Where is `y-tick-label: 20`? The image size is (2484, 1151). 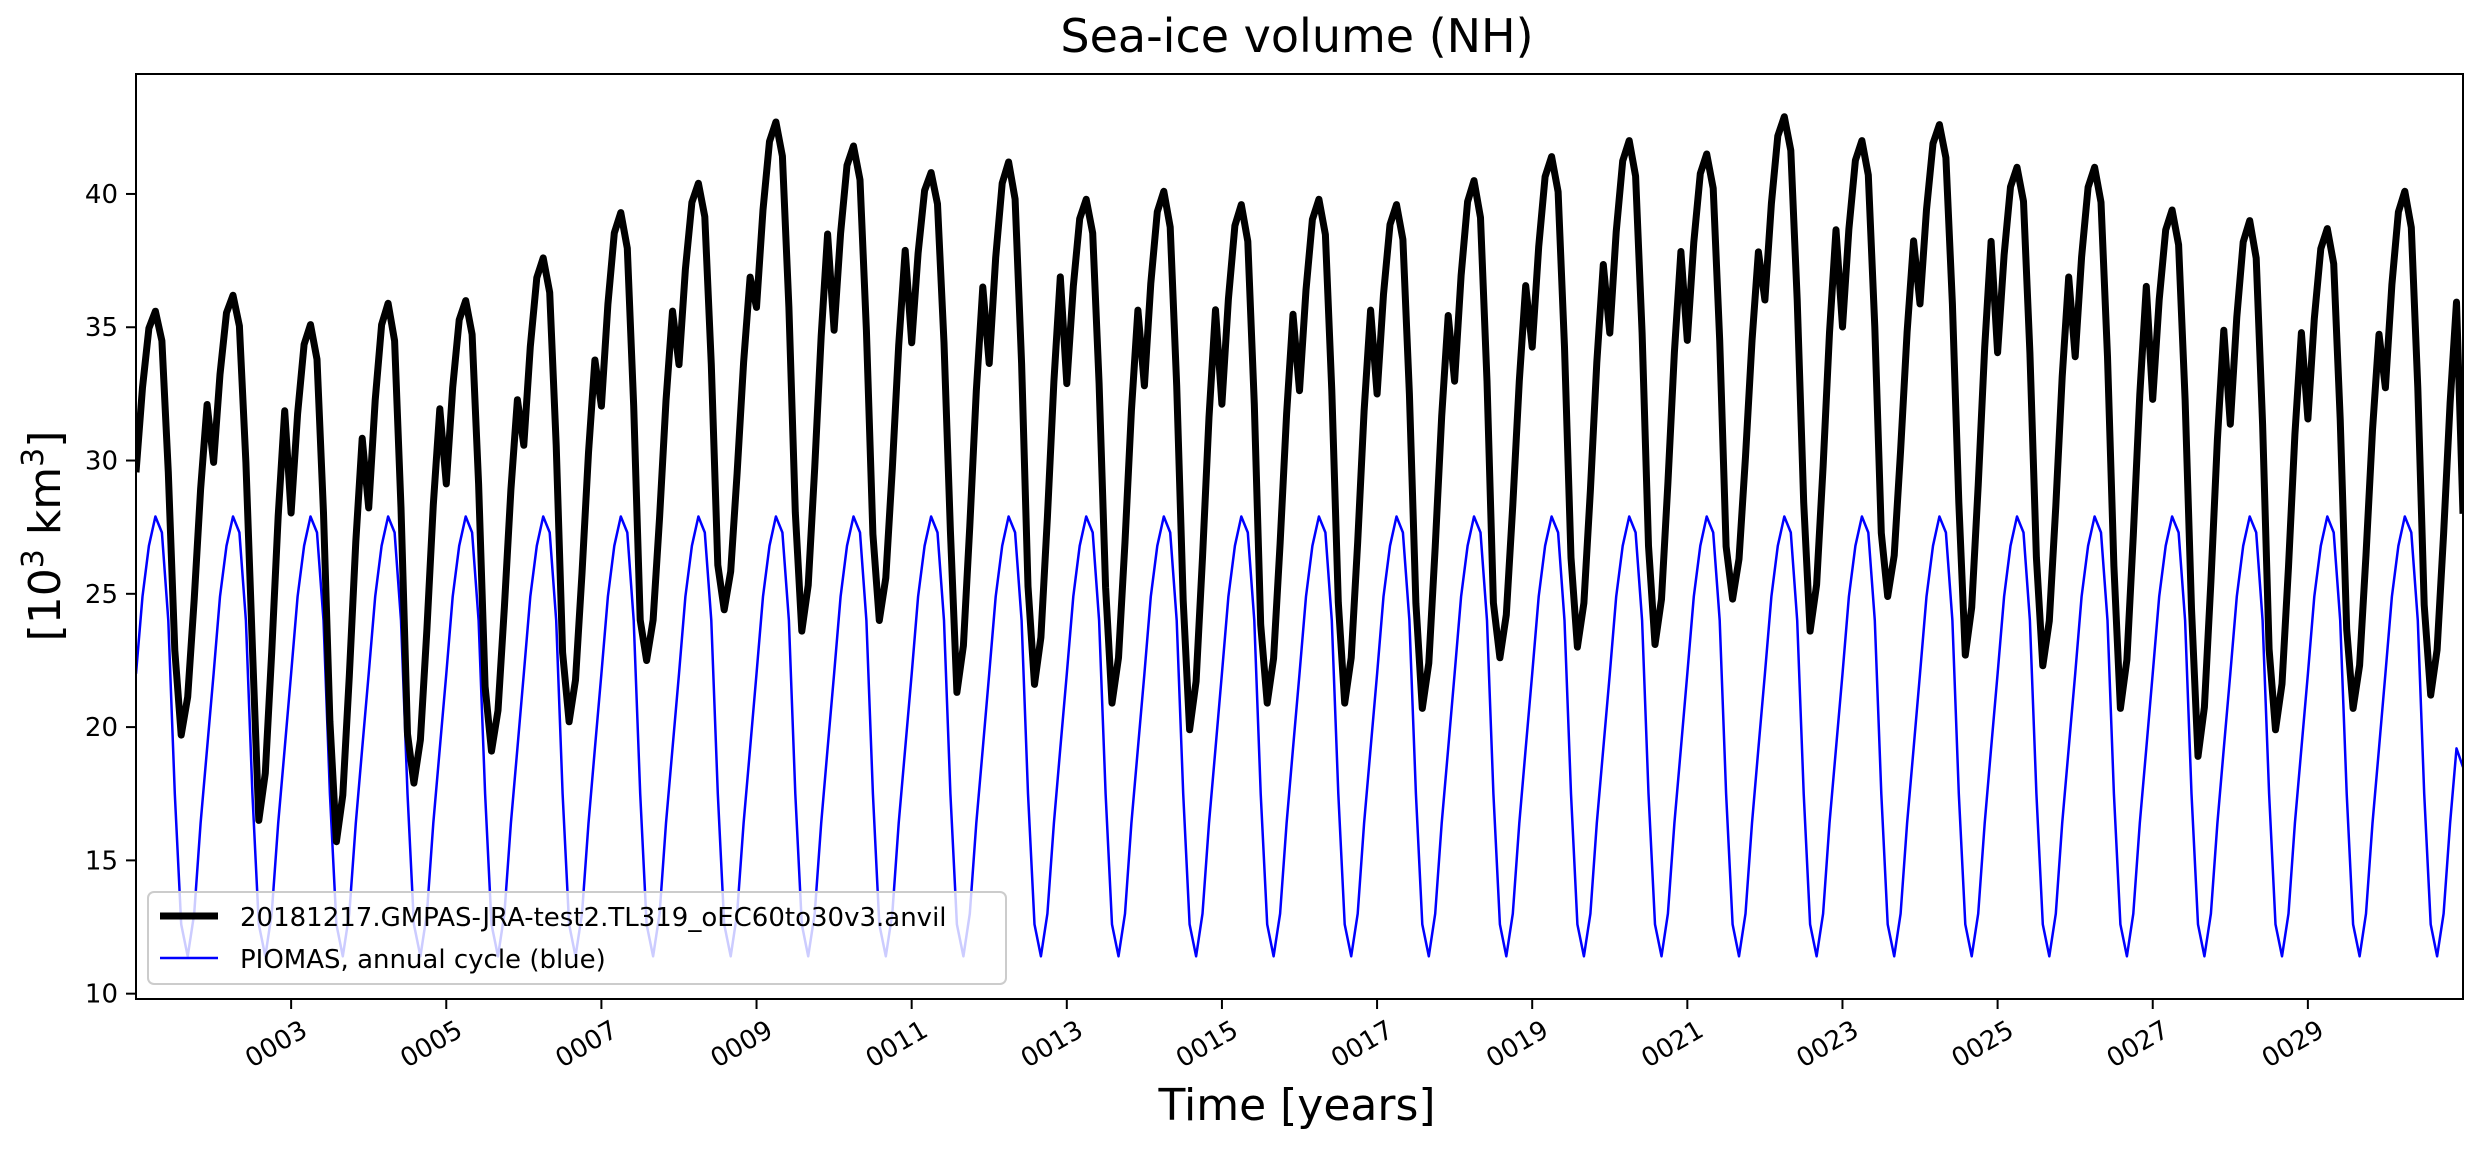
y-tick-label: 20 is located at coordinates (101, 728).